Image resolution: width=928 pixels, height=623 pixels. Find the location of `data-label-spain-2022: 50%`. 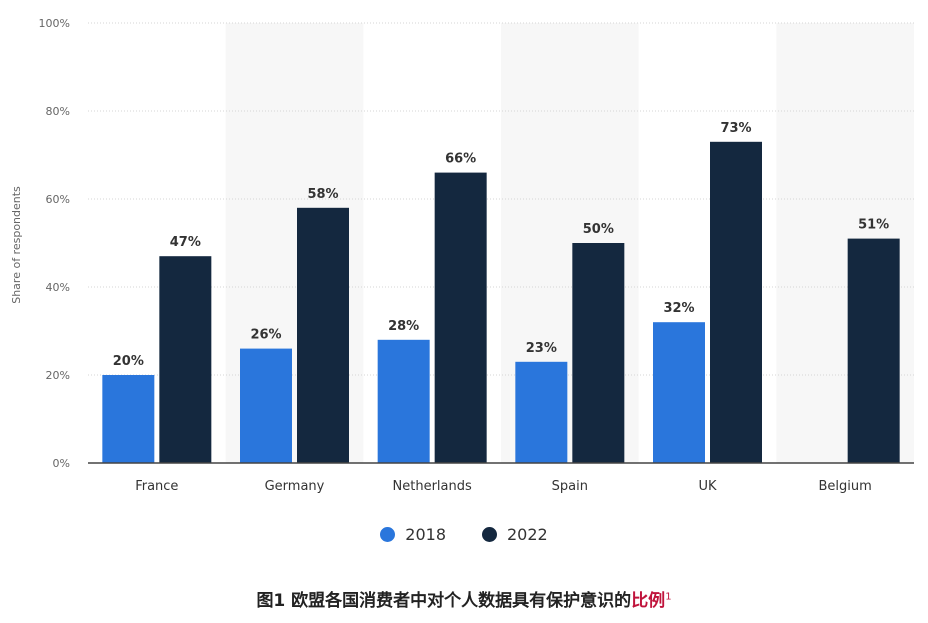

data-label-spain-2022: 50% is located at coordinates (598, 229).